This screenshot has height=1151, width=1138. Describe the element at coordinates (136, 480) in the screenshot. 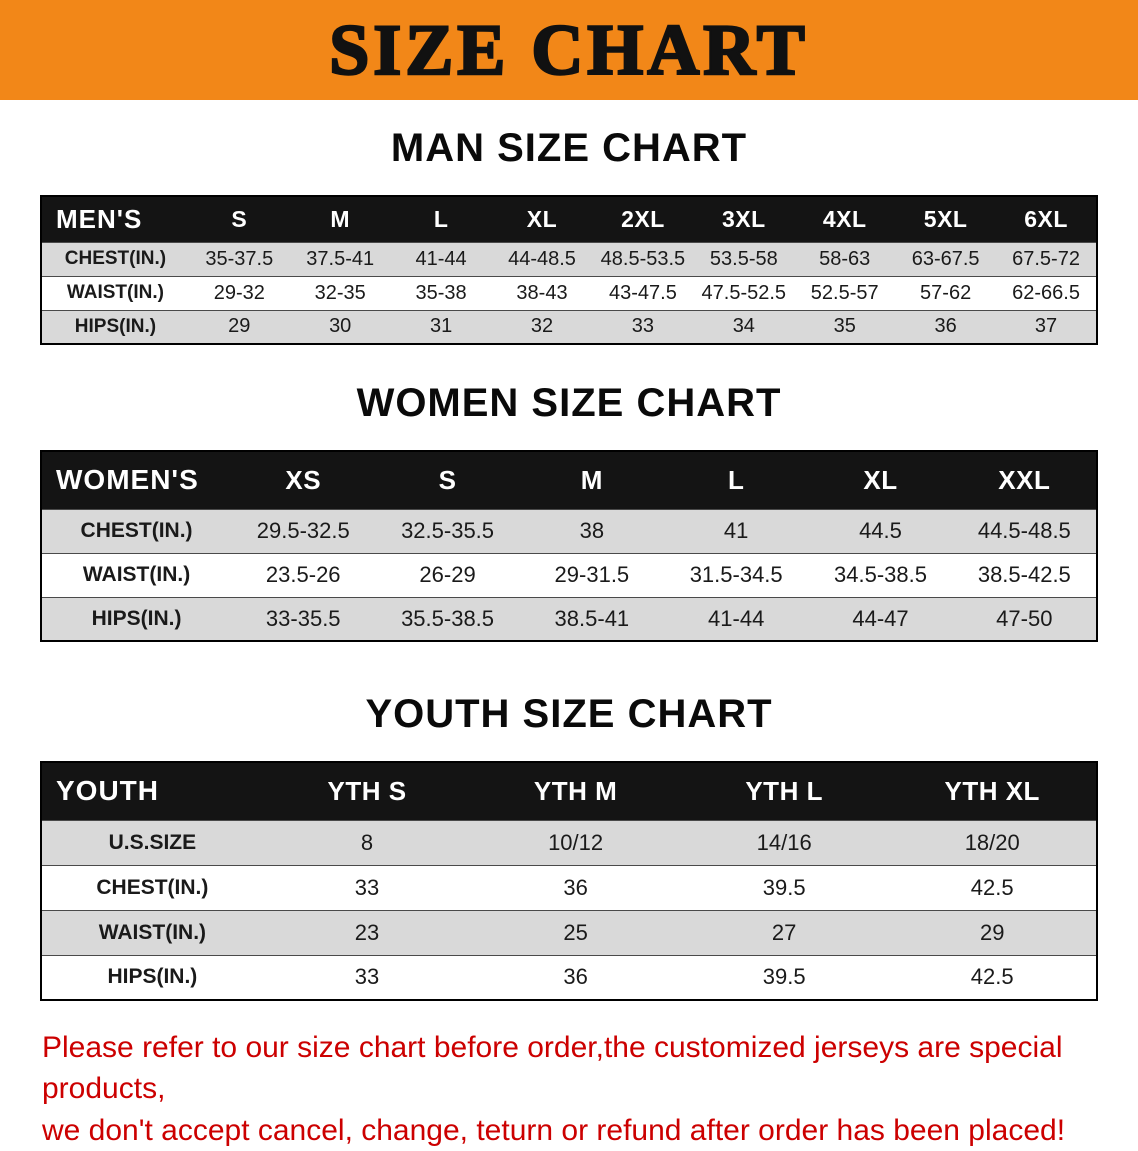

I see `table-title-cell: WOMEN'S` at that location.